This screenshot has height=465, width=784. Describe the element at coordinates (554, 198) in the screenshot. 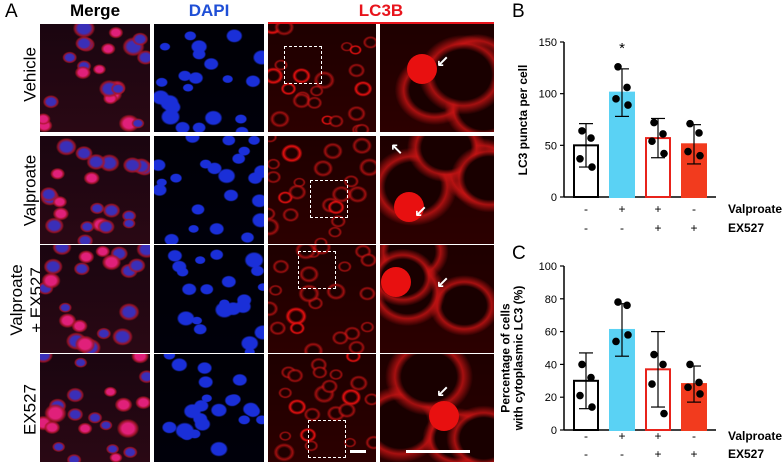

I see `y-tick-label: 0` at that location.